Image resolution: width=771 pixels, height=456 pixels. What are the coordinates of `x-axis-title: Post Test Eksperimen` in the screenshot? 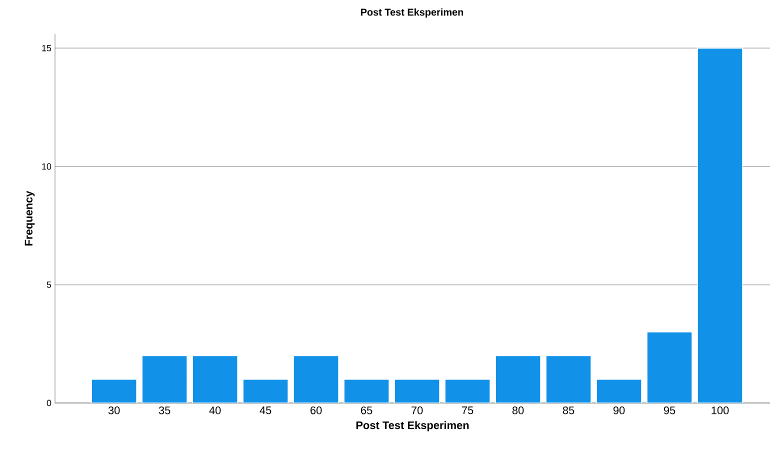 It's located at (412, 426).